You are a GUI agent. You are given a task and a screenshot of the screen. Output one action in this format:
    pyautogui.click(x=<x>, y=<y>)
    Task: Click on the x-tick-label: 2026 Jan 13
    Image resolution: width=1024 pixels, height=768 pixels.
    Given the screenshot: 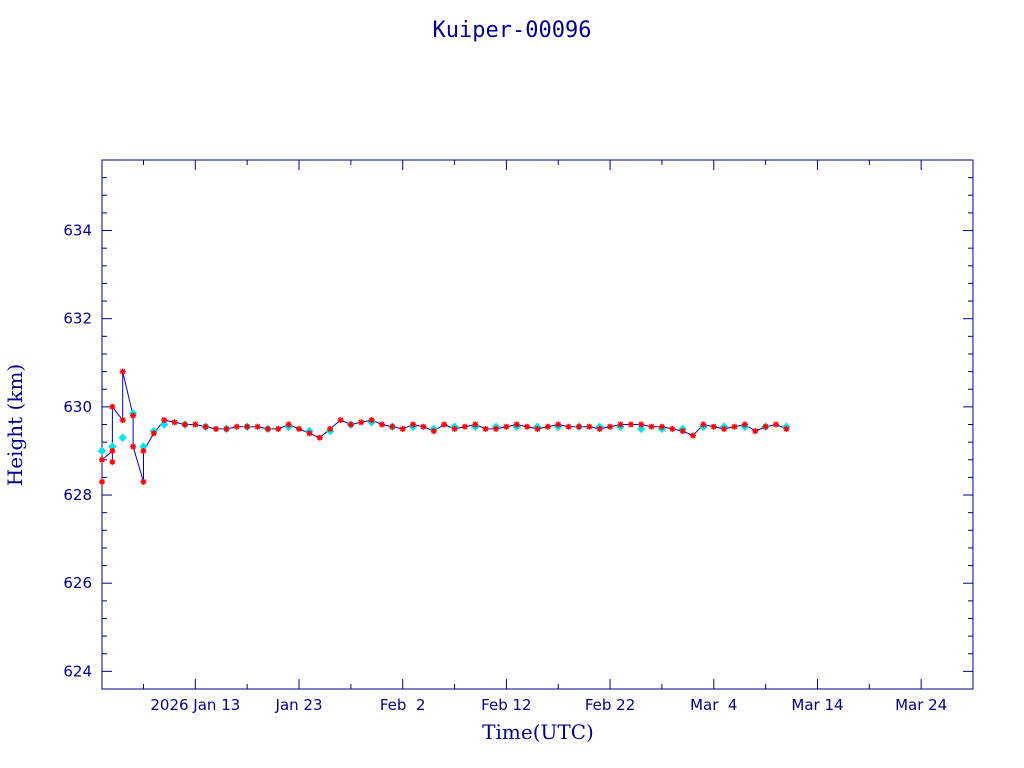 What is the action you would take?
    pyautogui.click(x=195, y=705)
    